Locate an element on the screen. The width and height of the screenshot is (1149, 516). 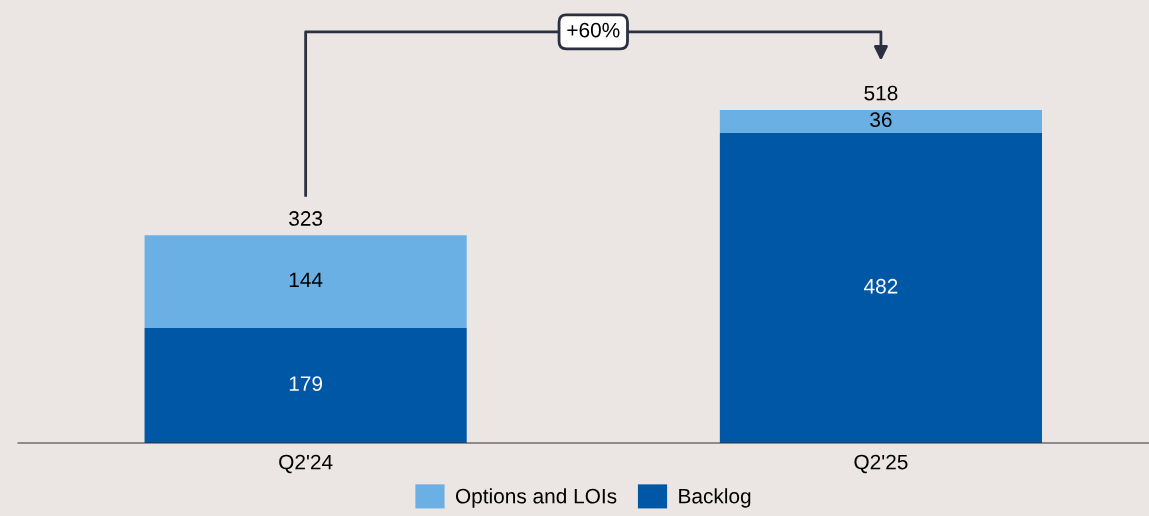
data-label: 144 is located at coordinates (306, 279).